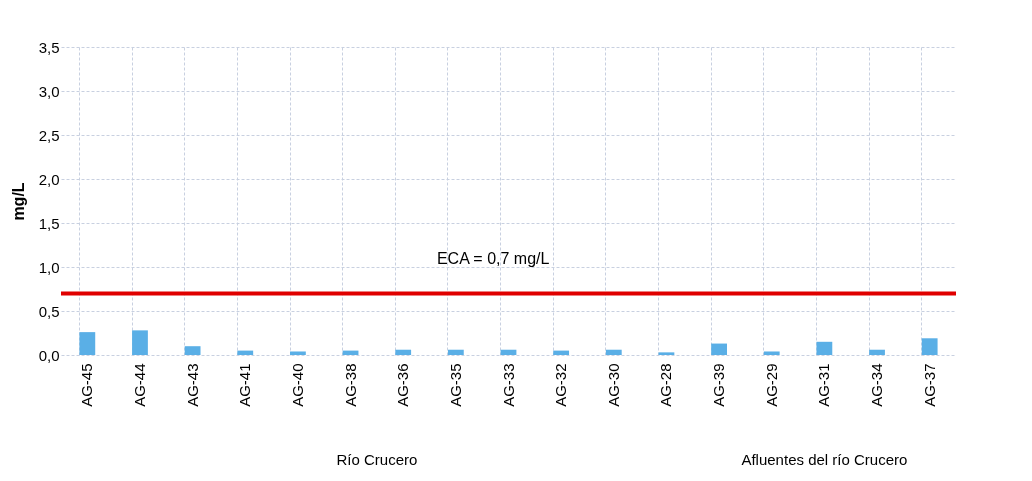 The height and width of the screenshot is (481, 1032). What do you see at coordinates (49, 311) in the screenshot?
I see `y-tick-label: 0,5` at bounding box center [49, 311].